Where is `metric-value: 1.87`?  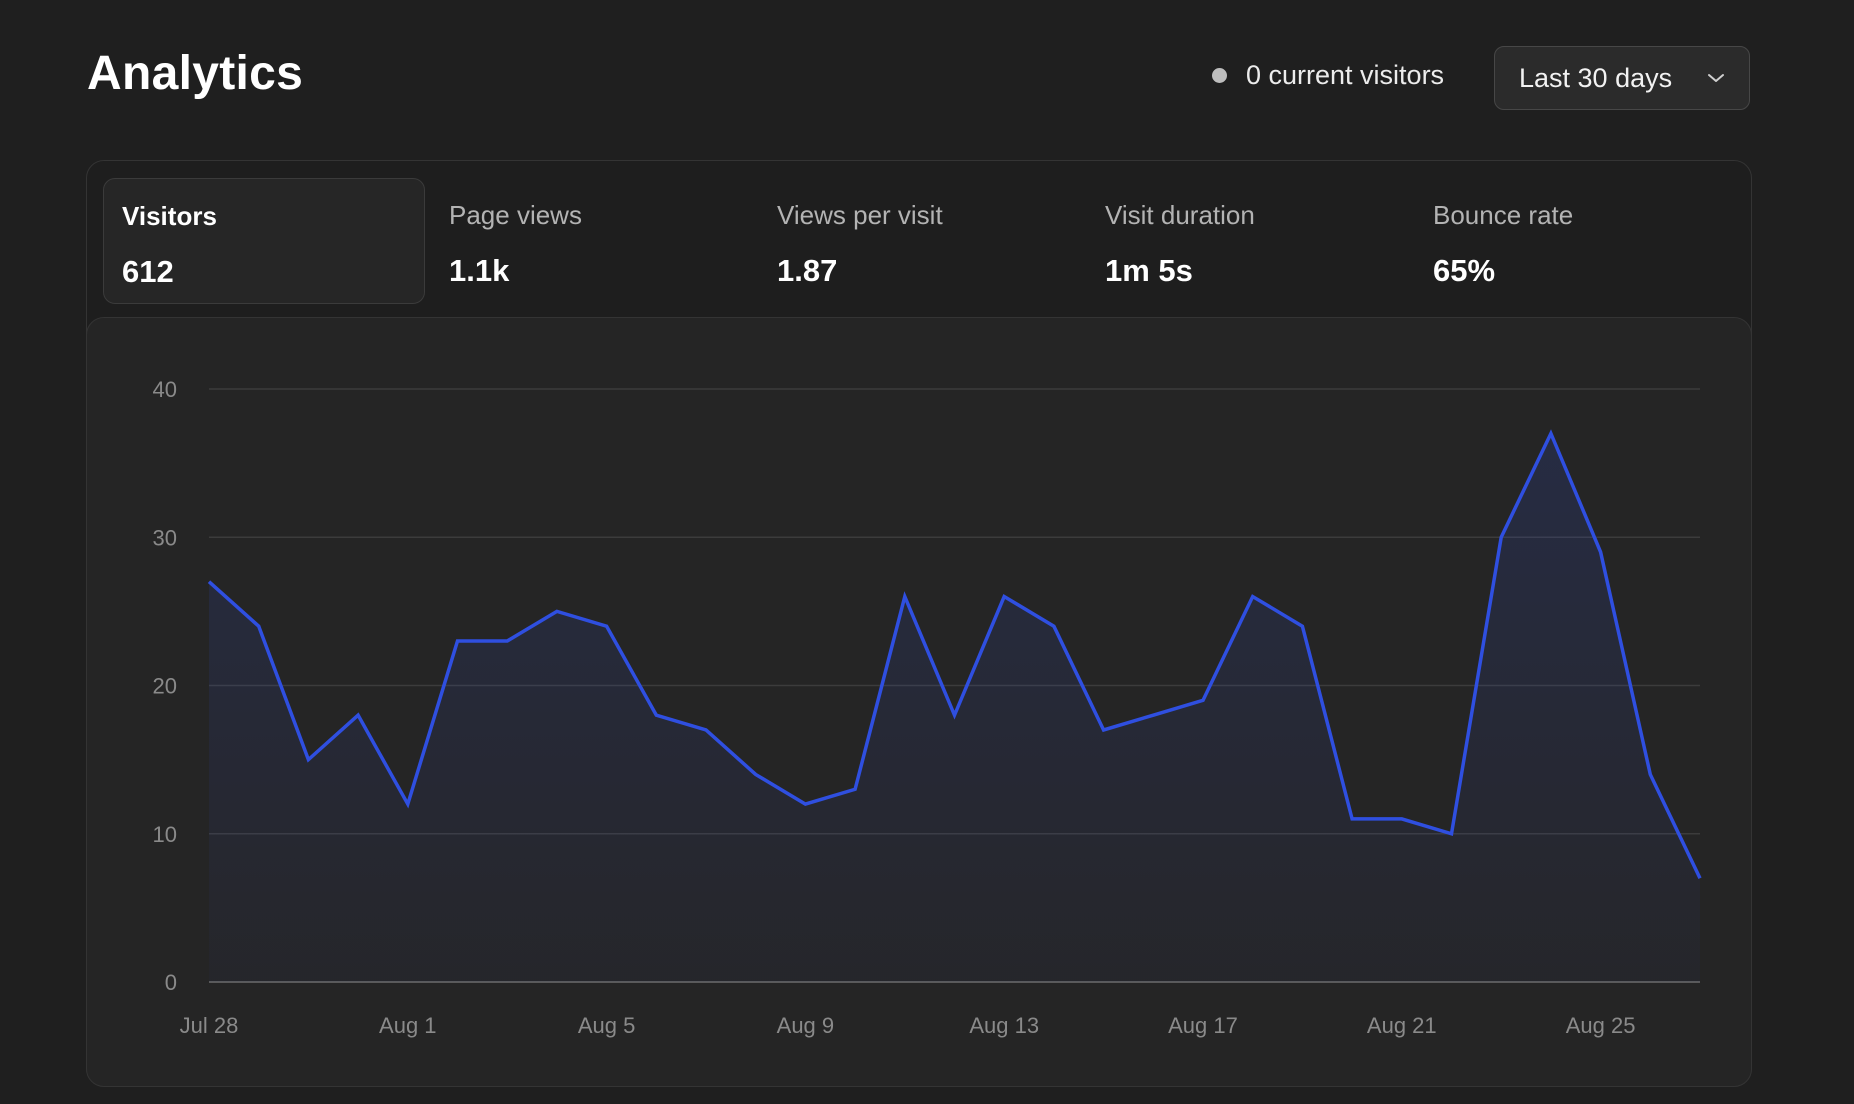
metric-value: 1.87 is located at coordinates (807, 270).